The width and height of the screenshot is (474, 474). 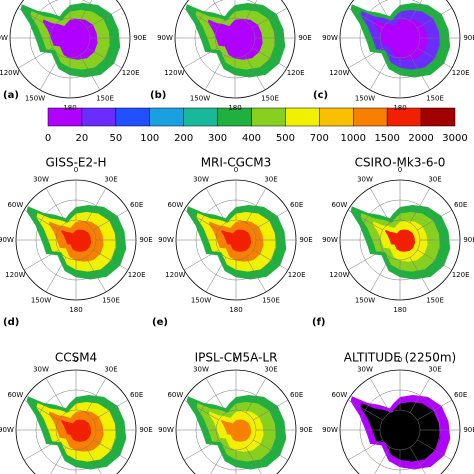 I want to click on panel-label: (d), so click(x=11, y=322).